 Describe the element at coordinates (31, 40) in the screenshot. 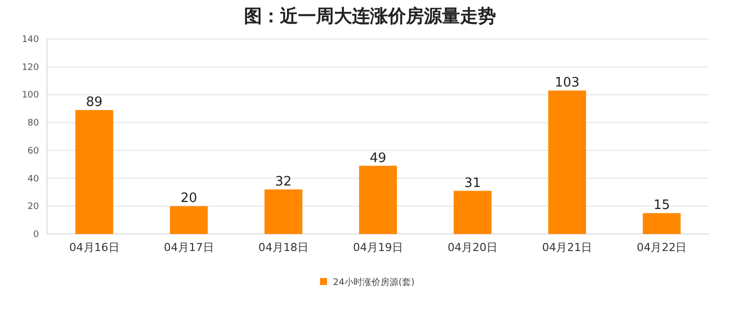

I see `y-tick-label: 140` at that location.